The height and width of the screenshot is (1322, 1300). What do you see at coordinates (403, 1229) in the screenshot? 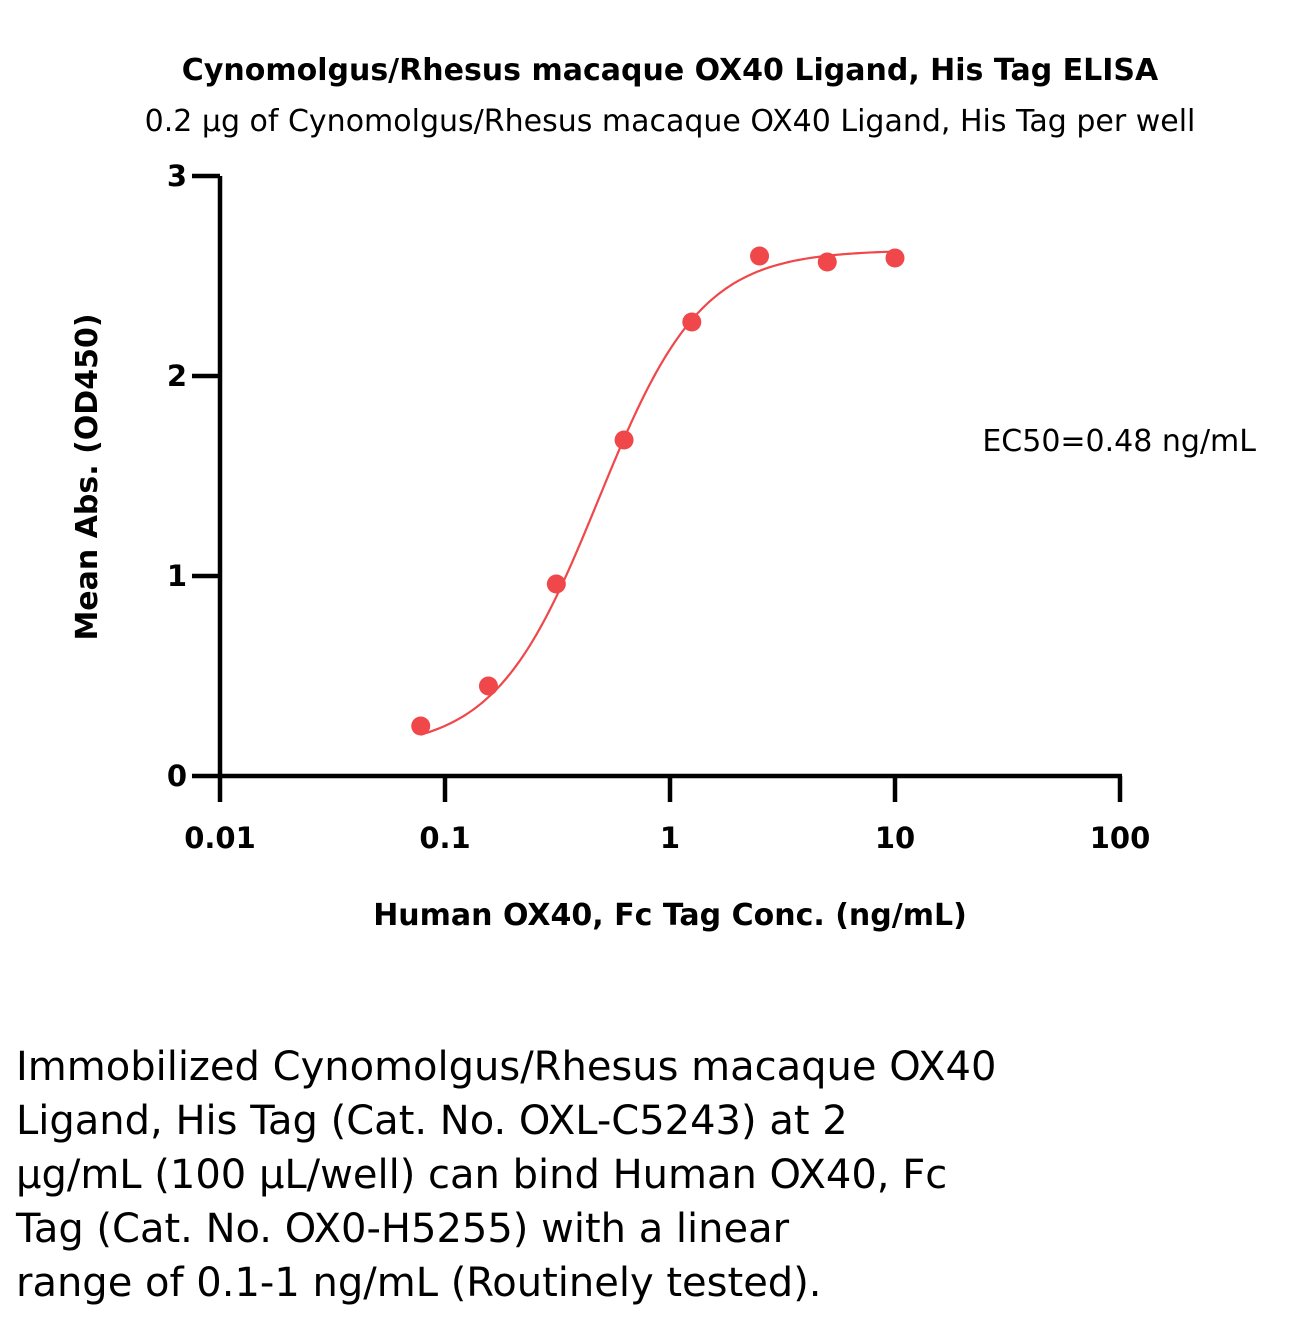
I see `caption-line: Tag (Cat. No. OX0-H5255) with a linear` at bounding box center [403, 1229].